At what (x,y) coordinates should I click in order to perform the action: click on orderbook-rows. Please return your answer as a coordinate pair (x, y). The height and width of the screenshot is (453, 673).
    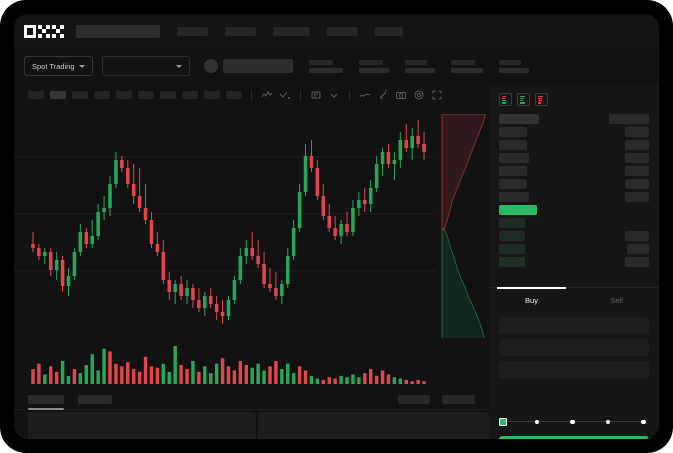
    Looking at the image, I should click on (574, 192).